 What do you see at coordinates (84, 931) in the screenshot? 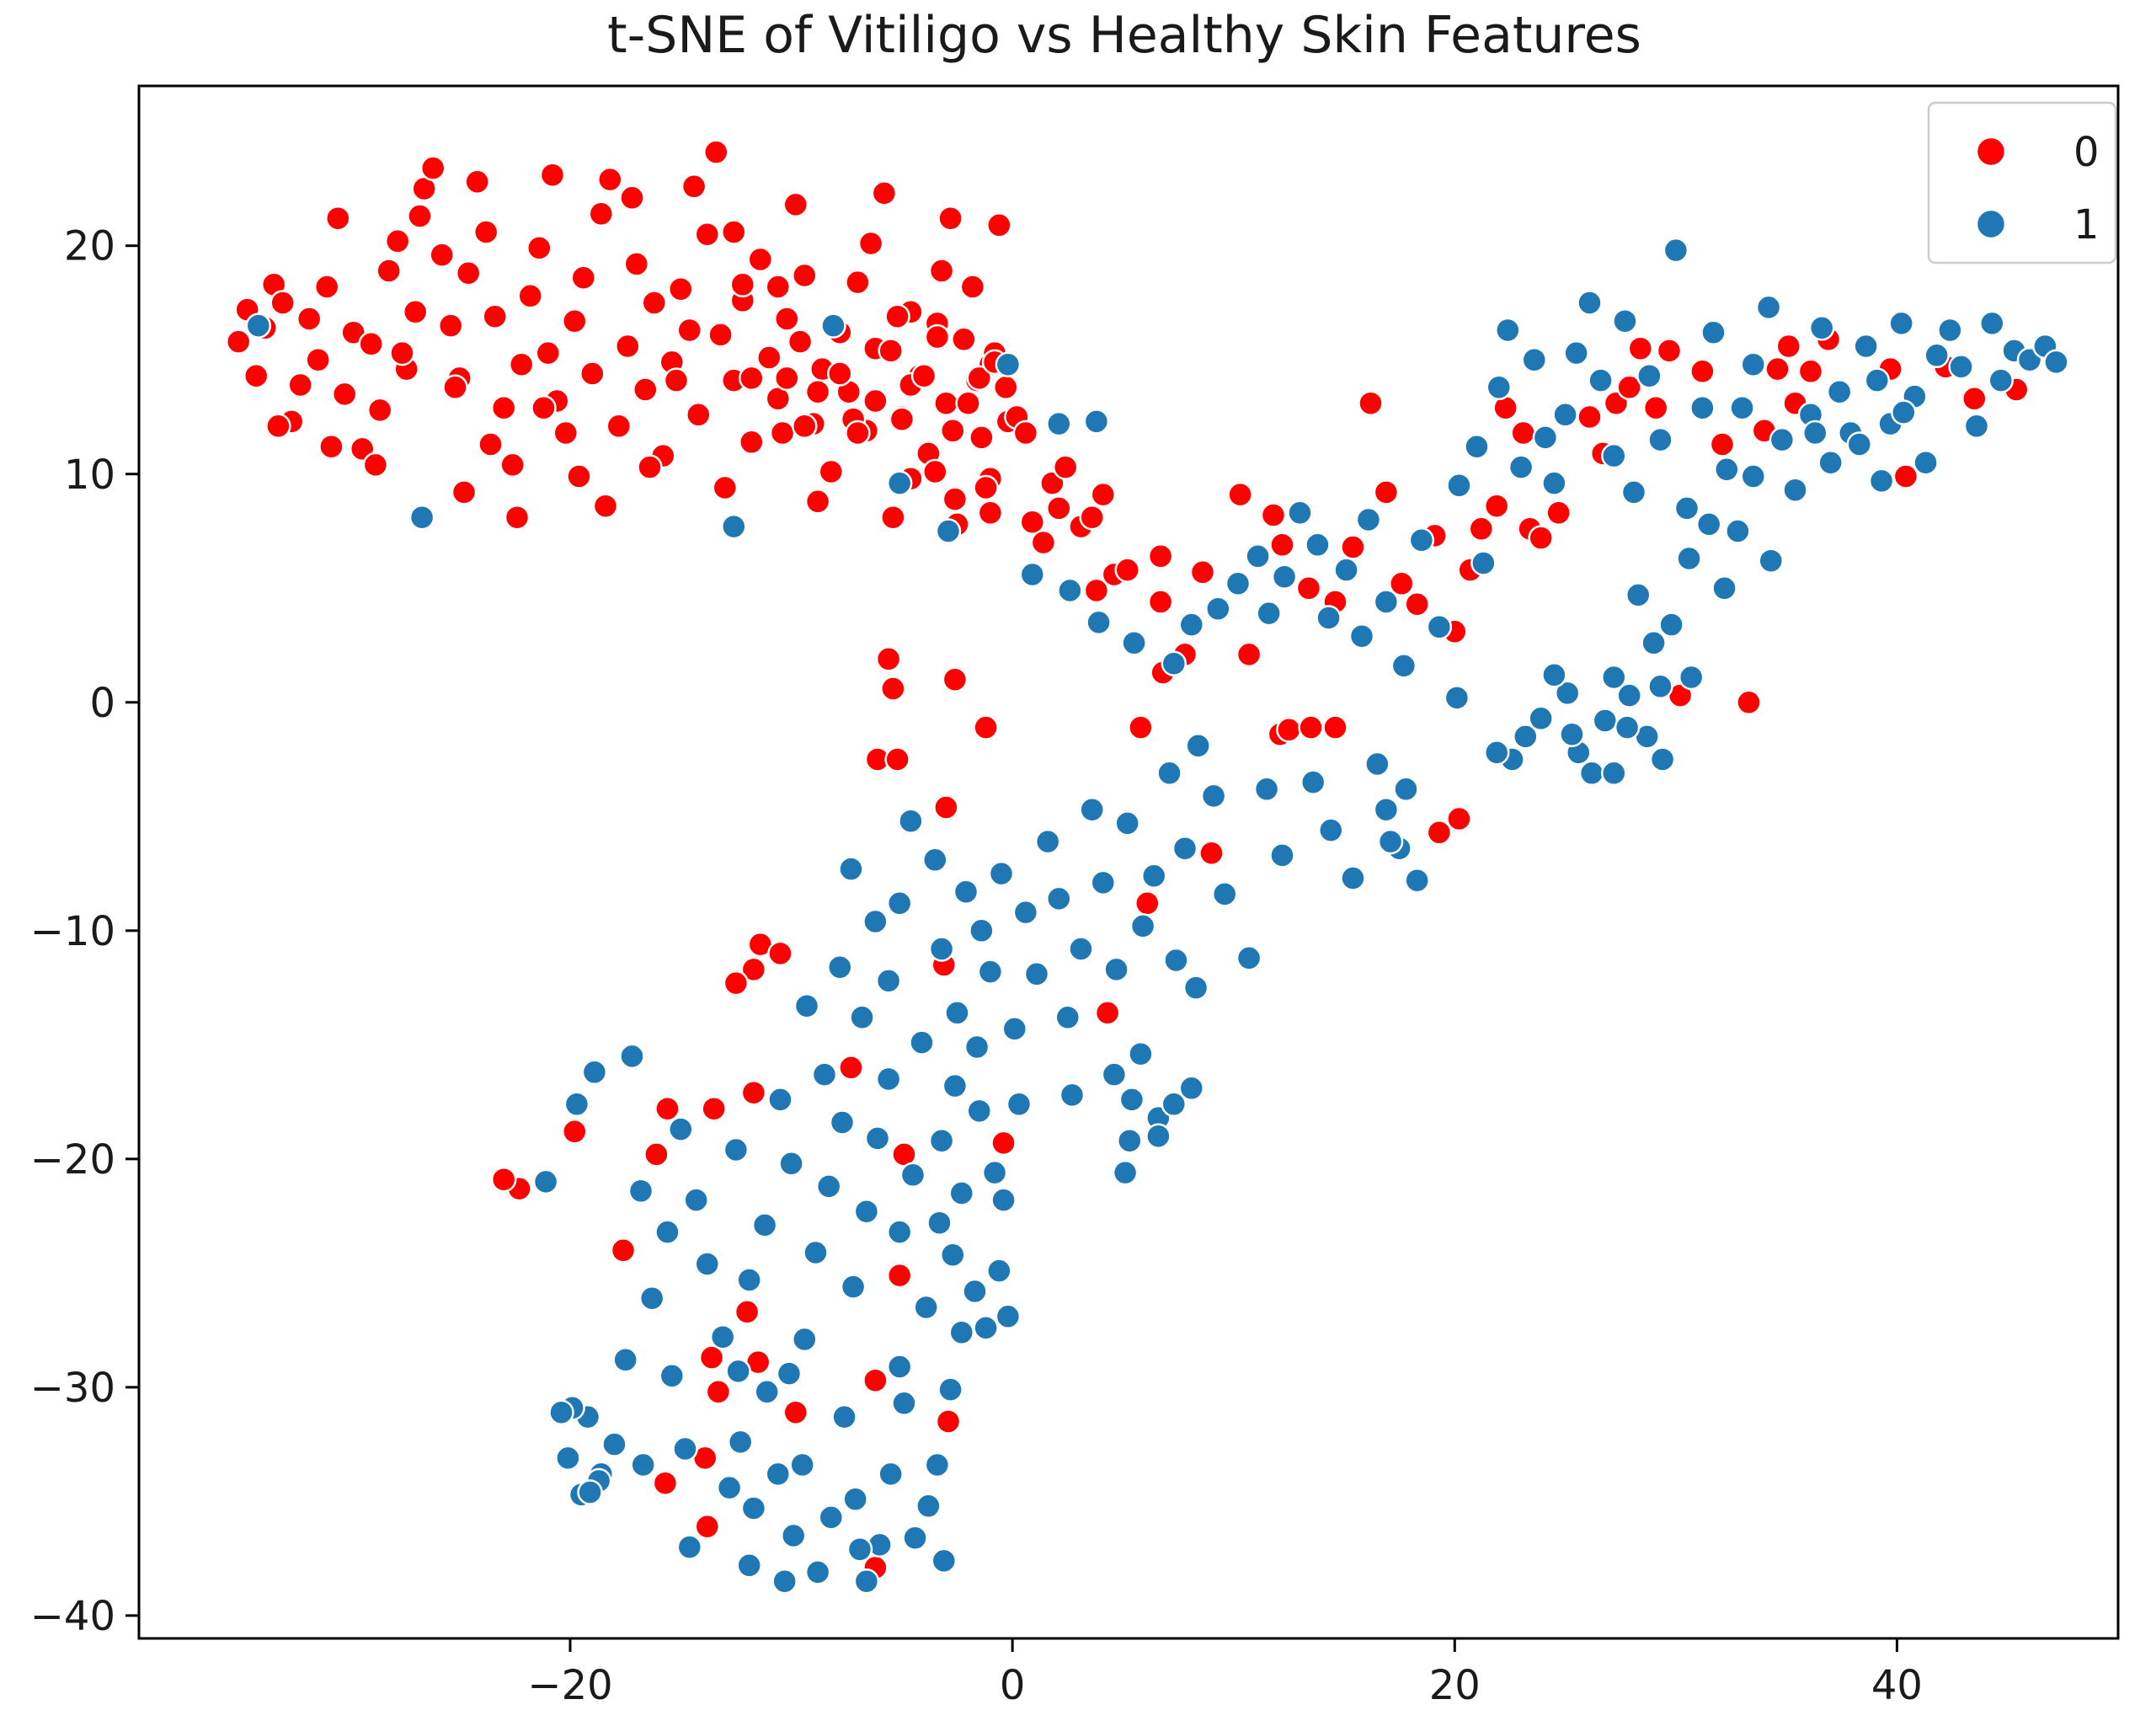
I see `y-axis: 20 10 0 −10 −20 −30 −40` at bounding box center [84, 931].